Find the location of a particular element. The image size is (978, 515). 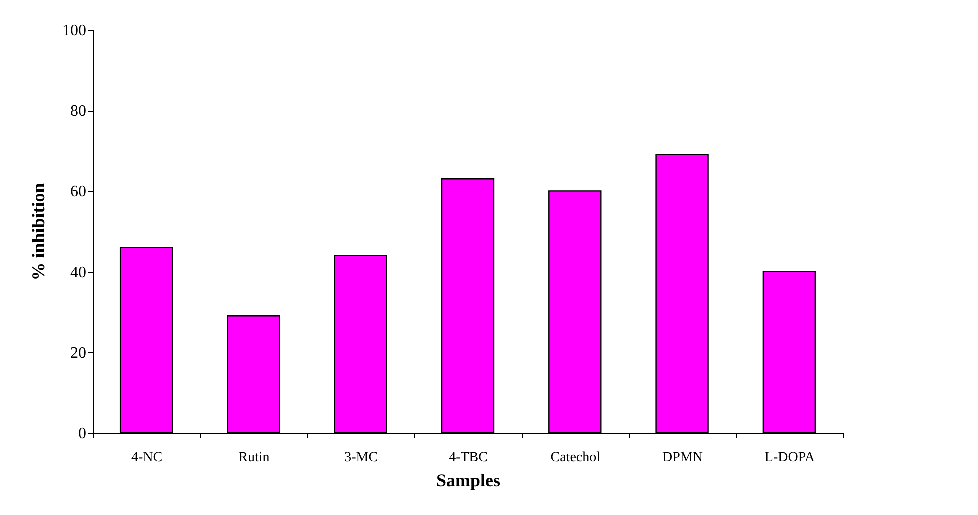

x-tick-label: 3-MC is located at coordinates (361, 458).